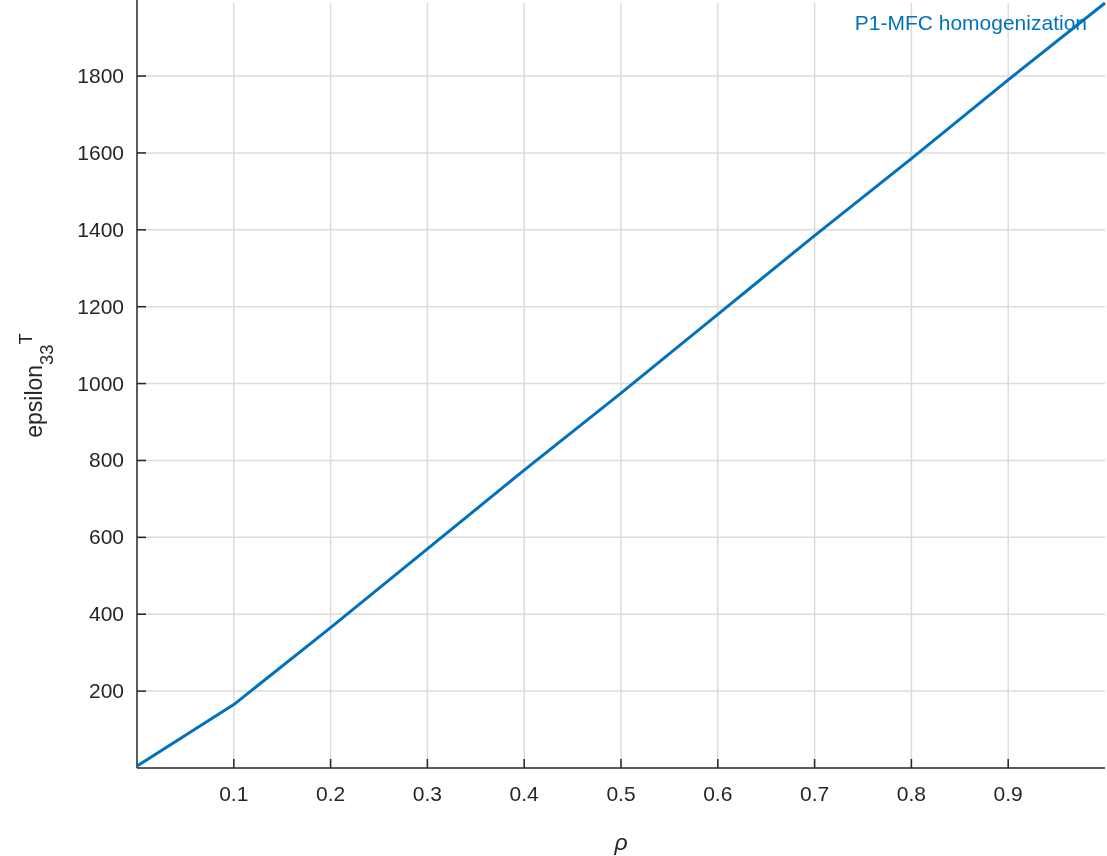 The height and width of the screenshot is (856, 1107). What do you see at coordinates (100, 383) in the screenshot?
I see `y-tick-label: 1000` at bounding box center [100, 383].